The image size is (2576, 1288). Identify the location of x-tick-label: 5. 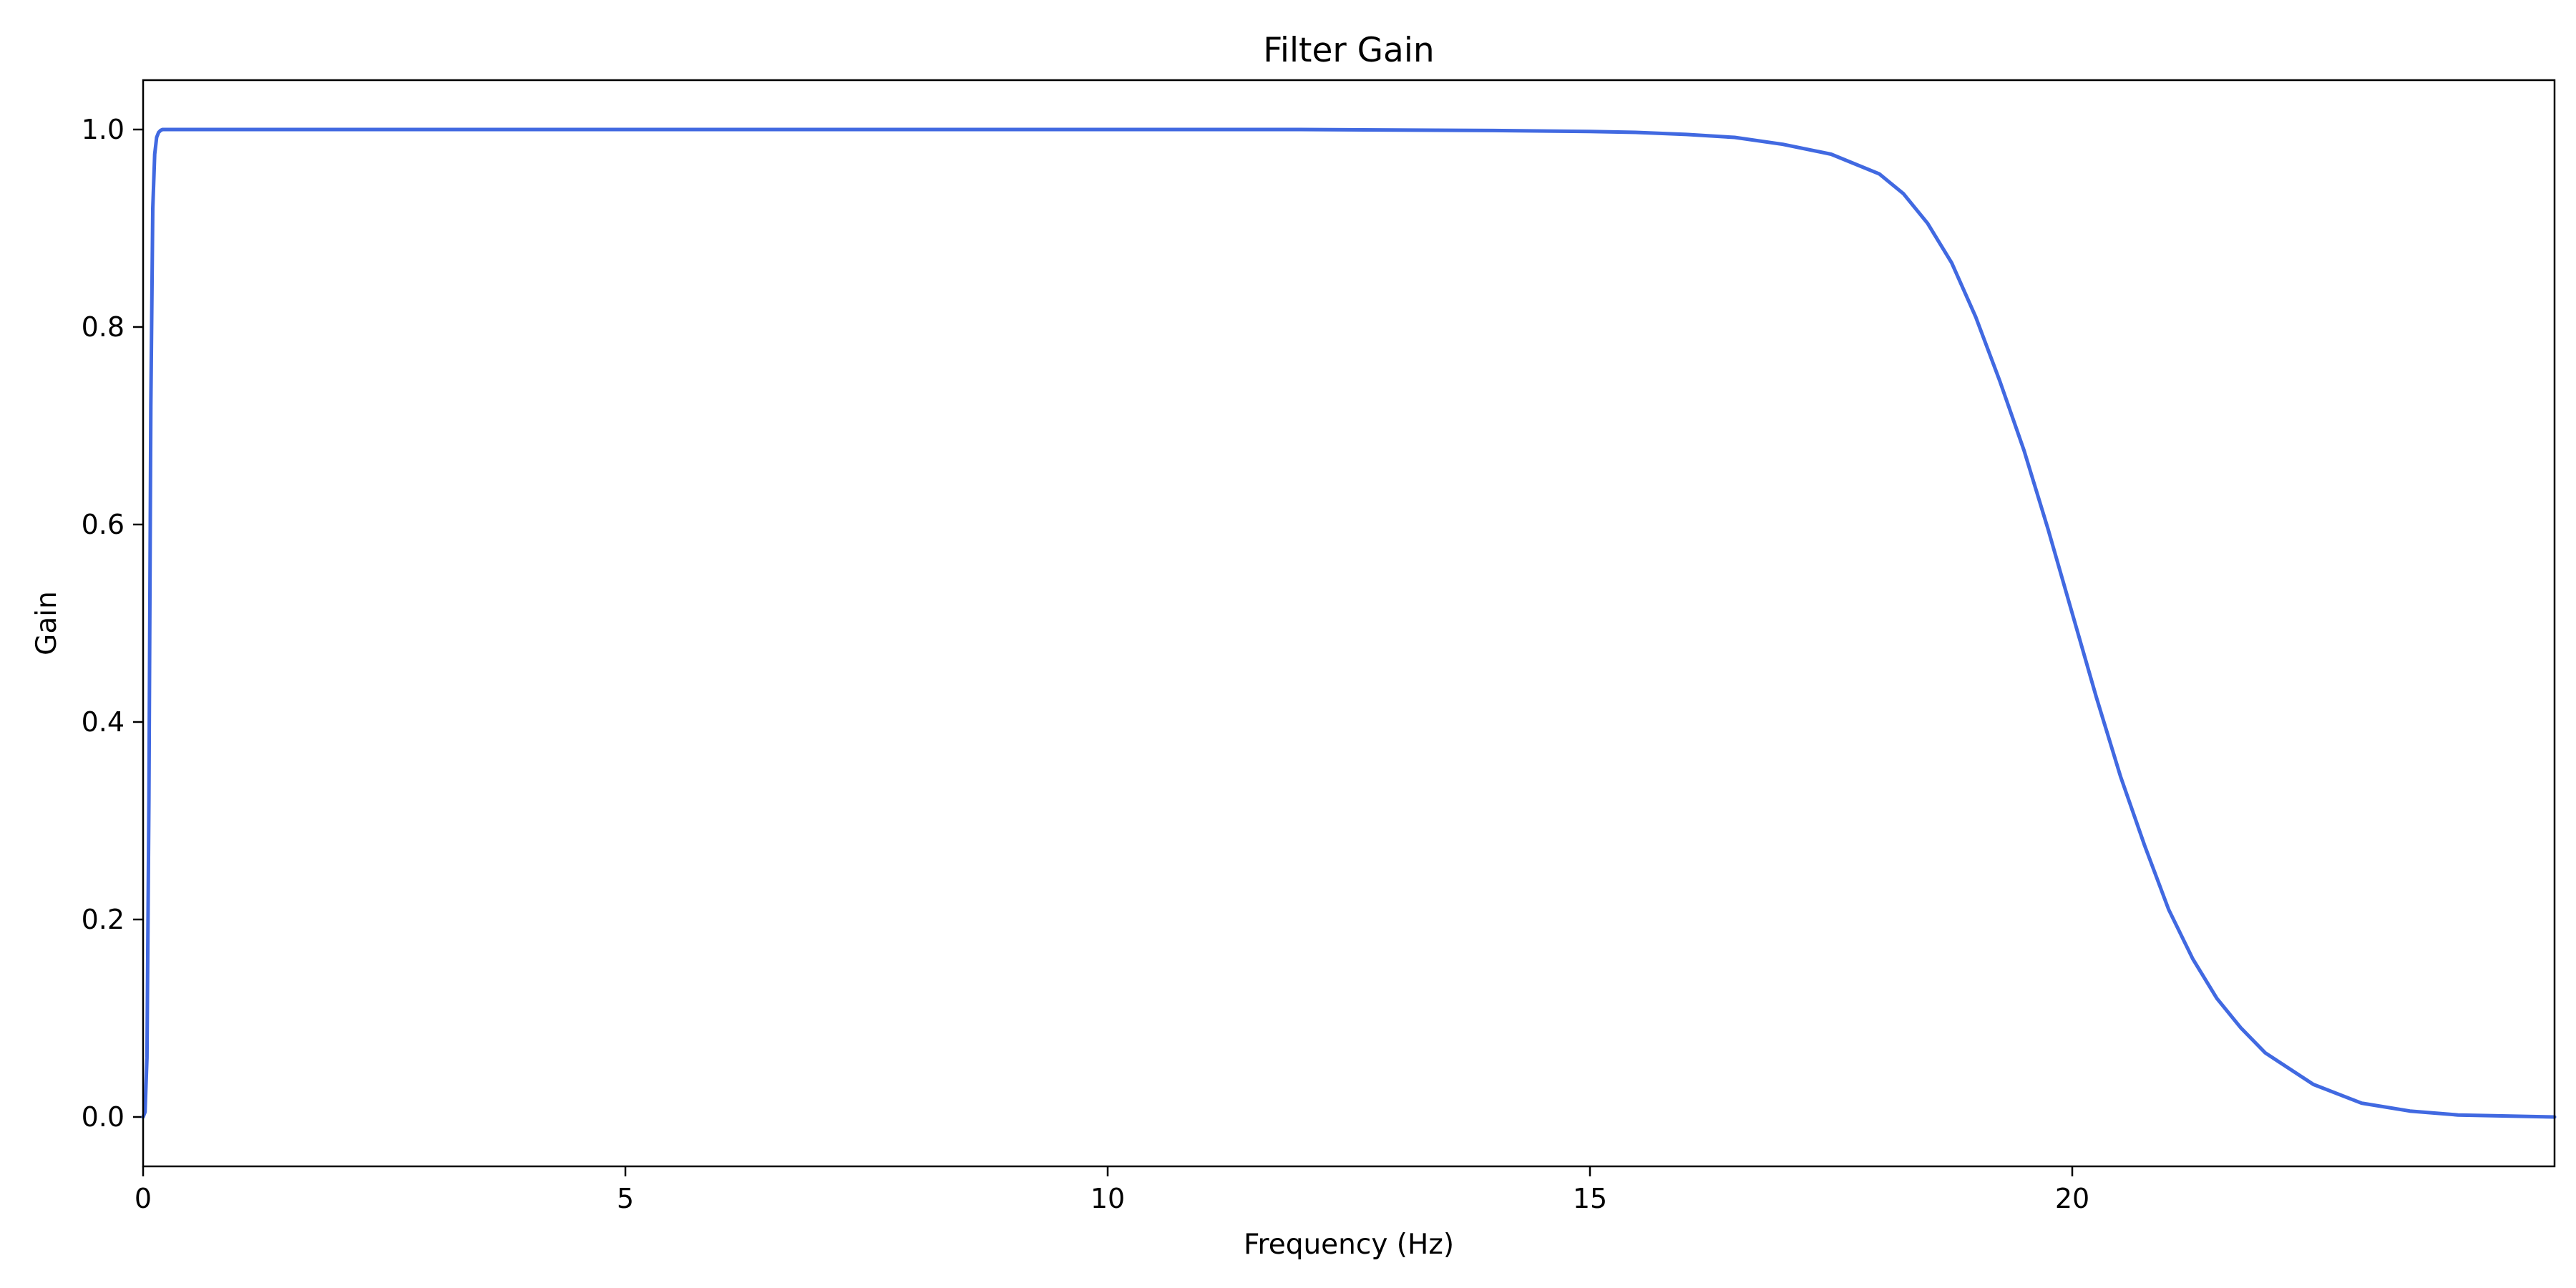
(625, 1198).